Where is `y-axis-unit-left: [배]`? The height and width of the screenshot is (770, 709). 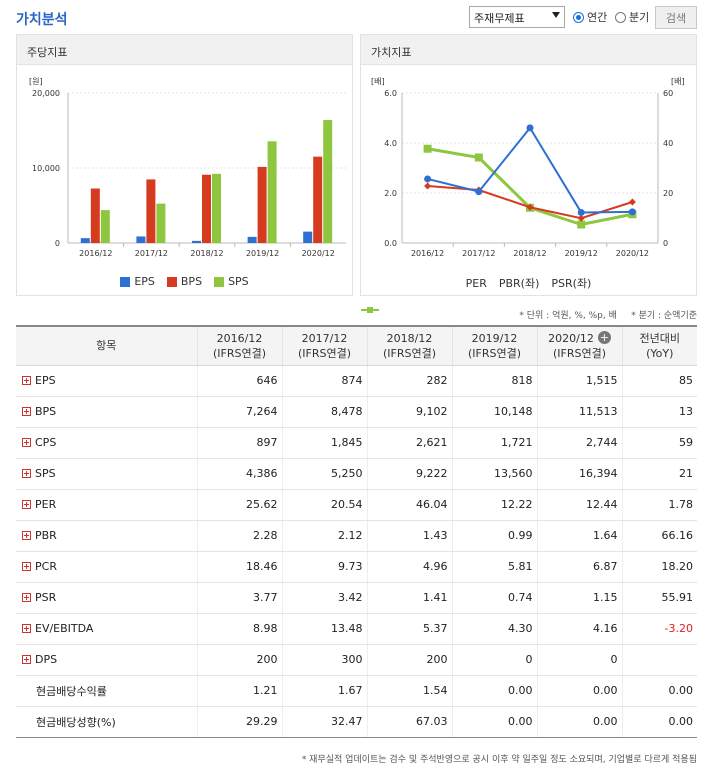 y-axis-unit-left: [배] is located at coordinates (378, 81).